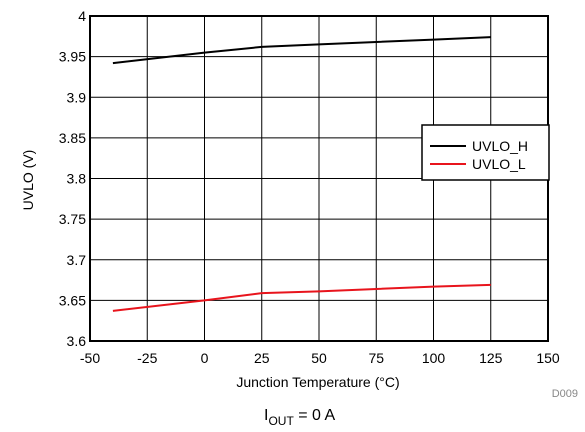 The width and height of the screenshot is (585, 432). I want to click on y-tick-label: 3.85, so click(72, 138).